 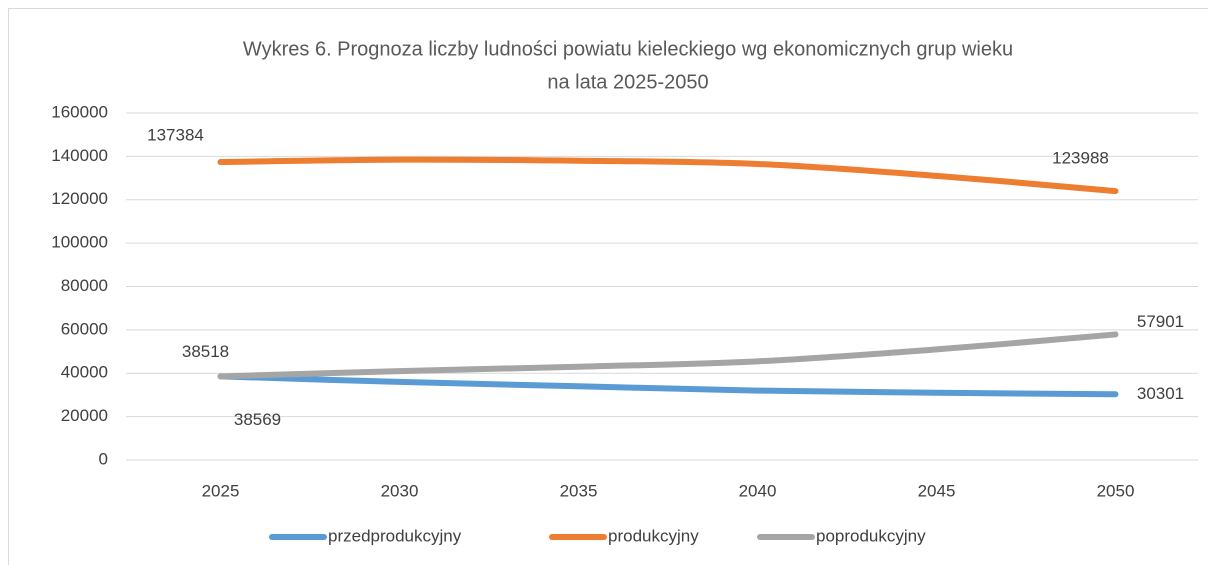 What do you see at coordinates (79, 242) in the screenshot?
I see `y-tick-label: 100000` at bounding box center [79, 242].